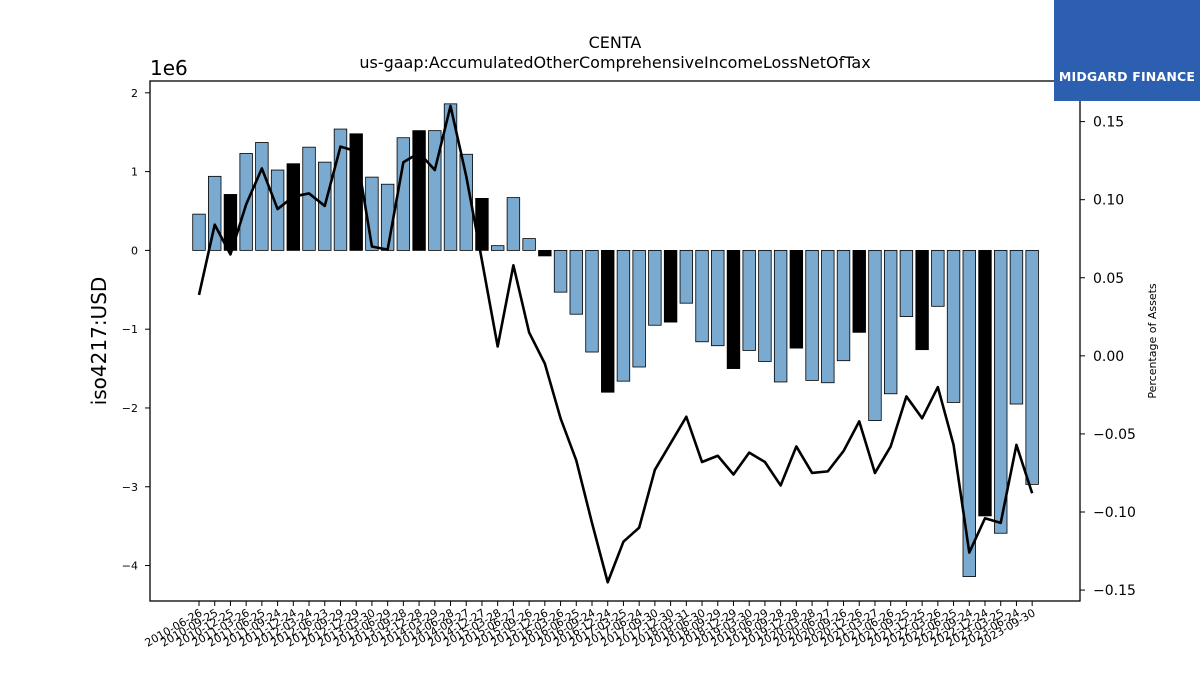 The height and width of the screenshot is (675, 1200). I want to click on y-tick-label: 2, so click(134, 93).